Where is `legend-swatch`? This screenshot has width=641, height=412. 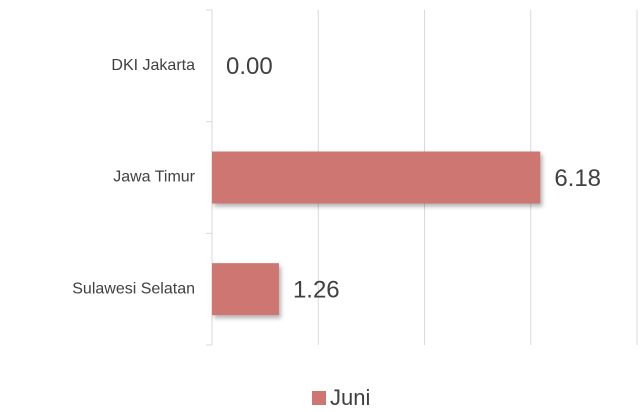 legend-swatch is located at coordinates (319, 398).